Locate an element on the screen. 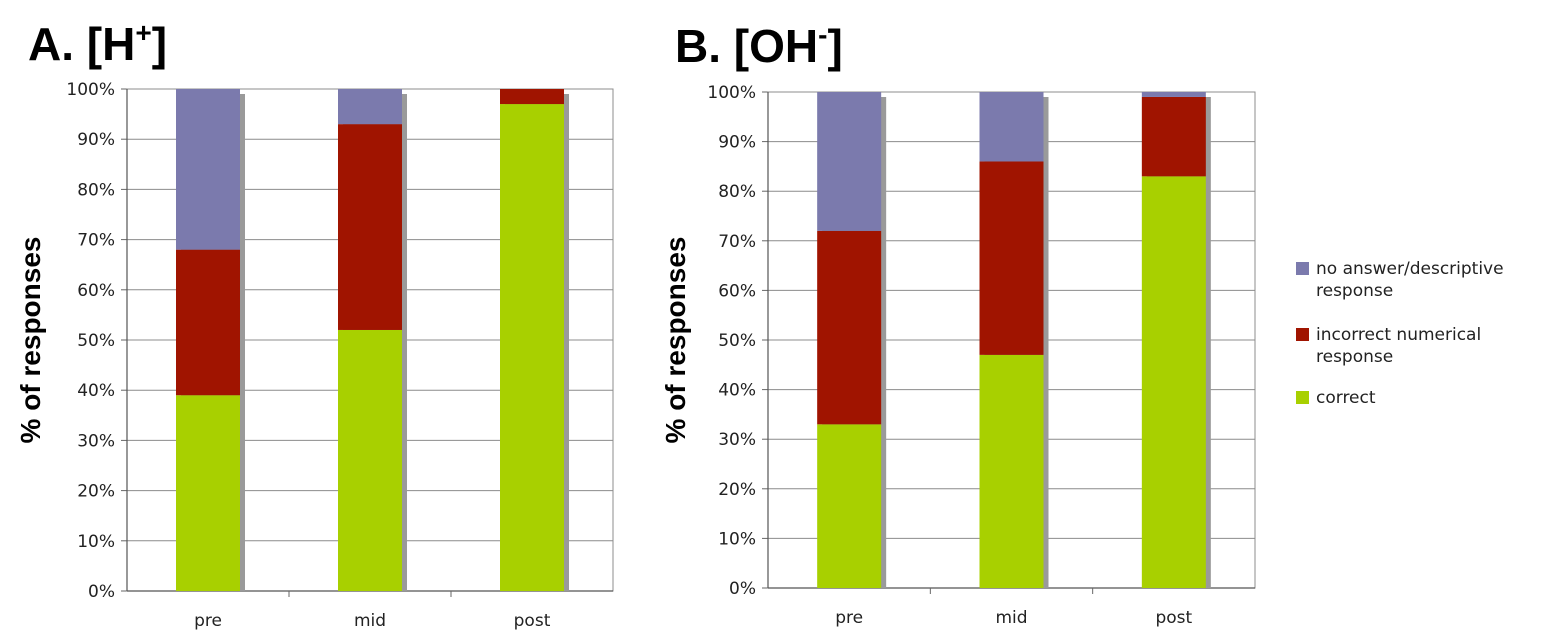 The width and height of the screenshot is (1564, 636). panel-b-bar-pre-correct is located at coordinates (849, 506).